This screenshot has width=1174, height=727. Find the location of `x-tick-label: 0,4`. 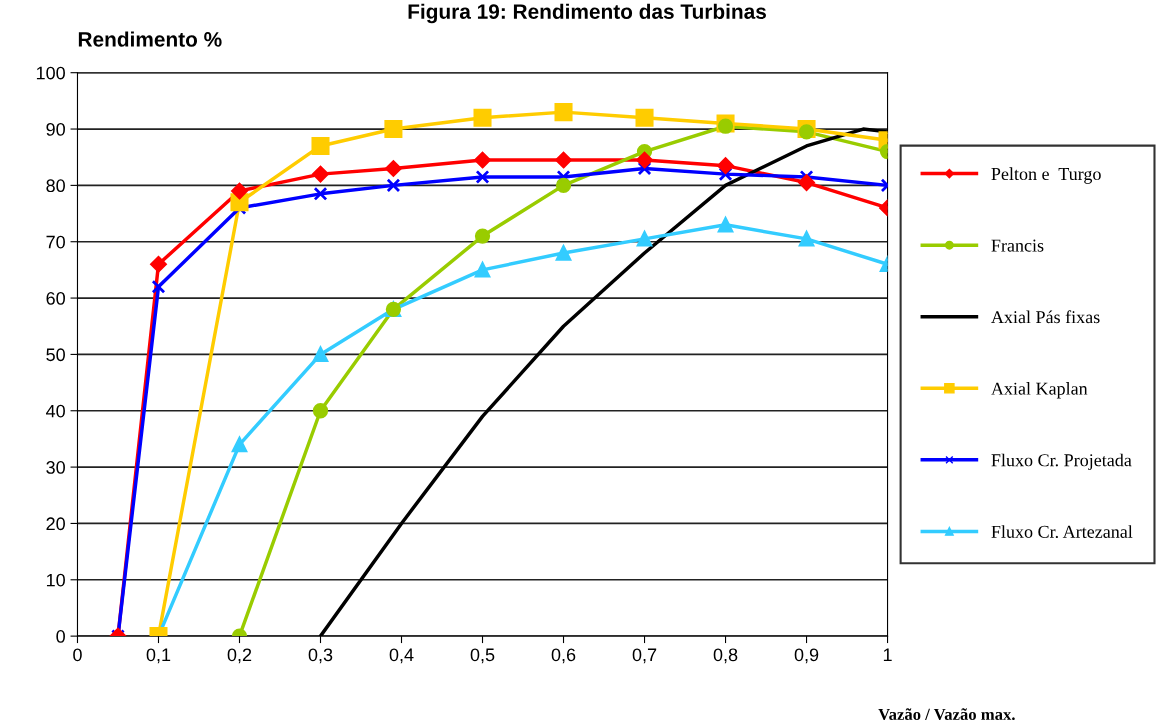

x-tick-label: 0,4 is located at coordinates (401, 656).